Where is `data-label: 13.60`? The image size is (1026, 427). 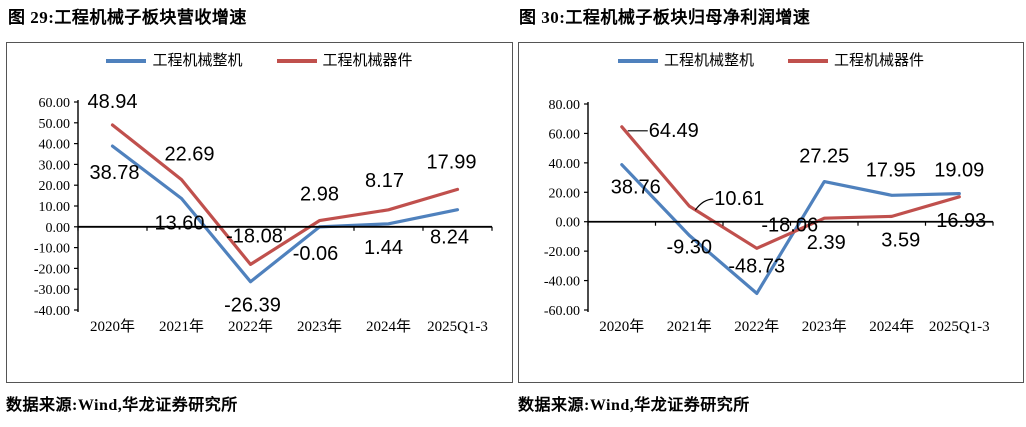
data-label: 13.60 is located at coordinates (179, 224).